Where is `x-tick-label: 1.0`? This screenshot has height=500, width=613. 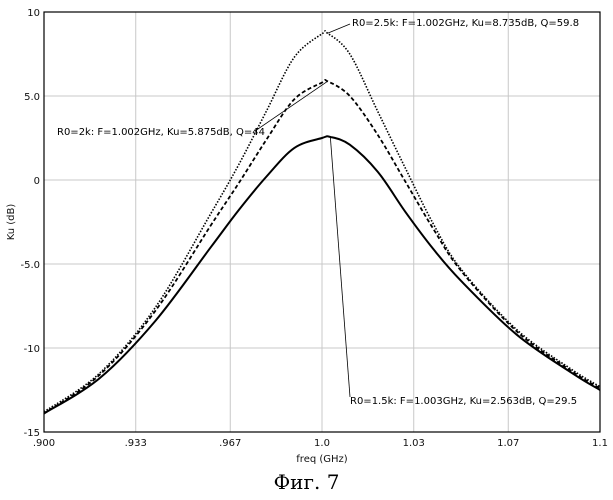
x-tick-label: 1.0 is located at coordinates (322, 443).